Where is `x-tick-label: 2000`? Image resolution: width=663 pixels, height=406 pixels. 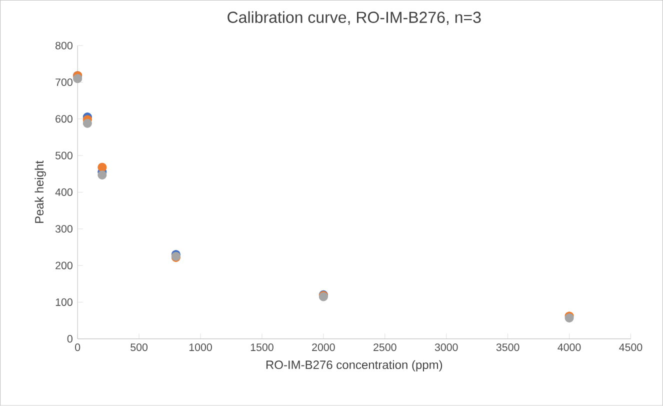 x-tick-label: 2000 is located at coordinates (323, 348).